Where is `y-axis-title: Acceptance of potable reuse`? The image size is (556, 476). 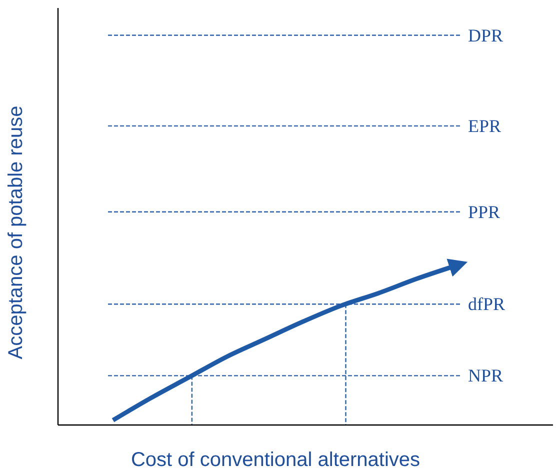 y-axis-title: Acceptance of potable reuse is located at coordinates (16, 233).